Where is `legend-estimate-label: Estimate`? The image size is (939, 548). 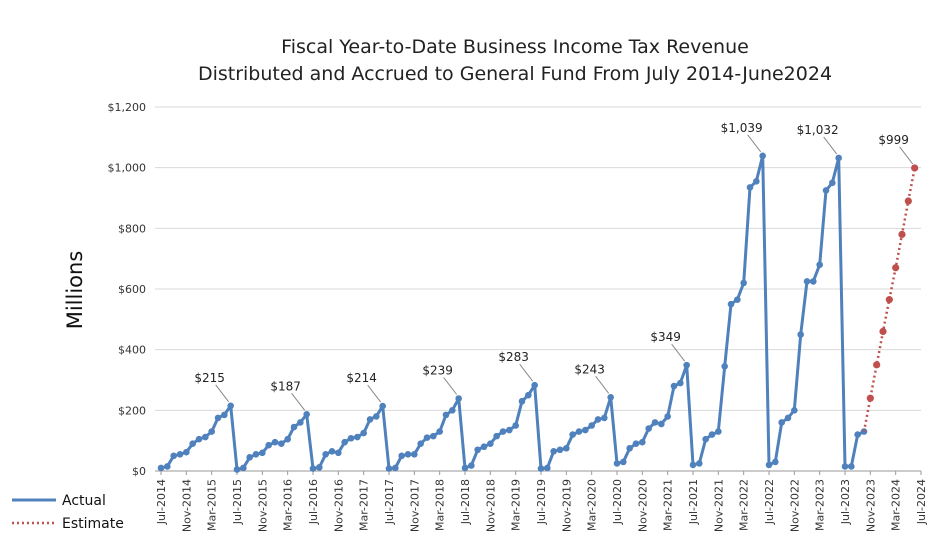 legend-estimate-label: Estimate is located at coordinates (93, 524).